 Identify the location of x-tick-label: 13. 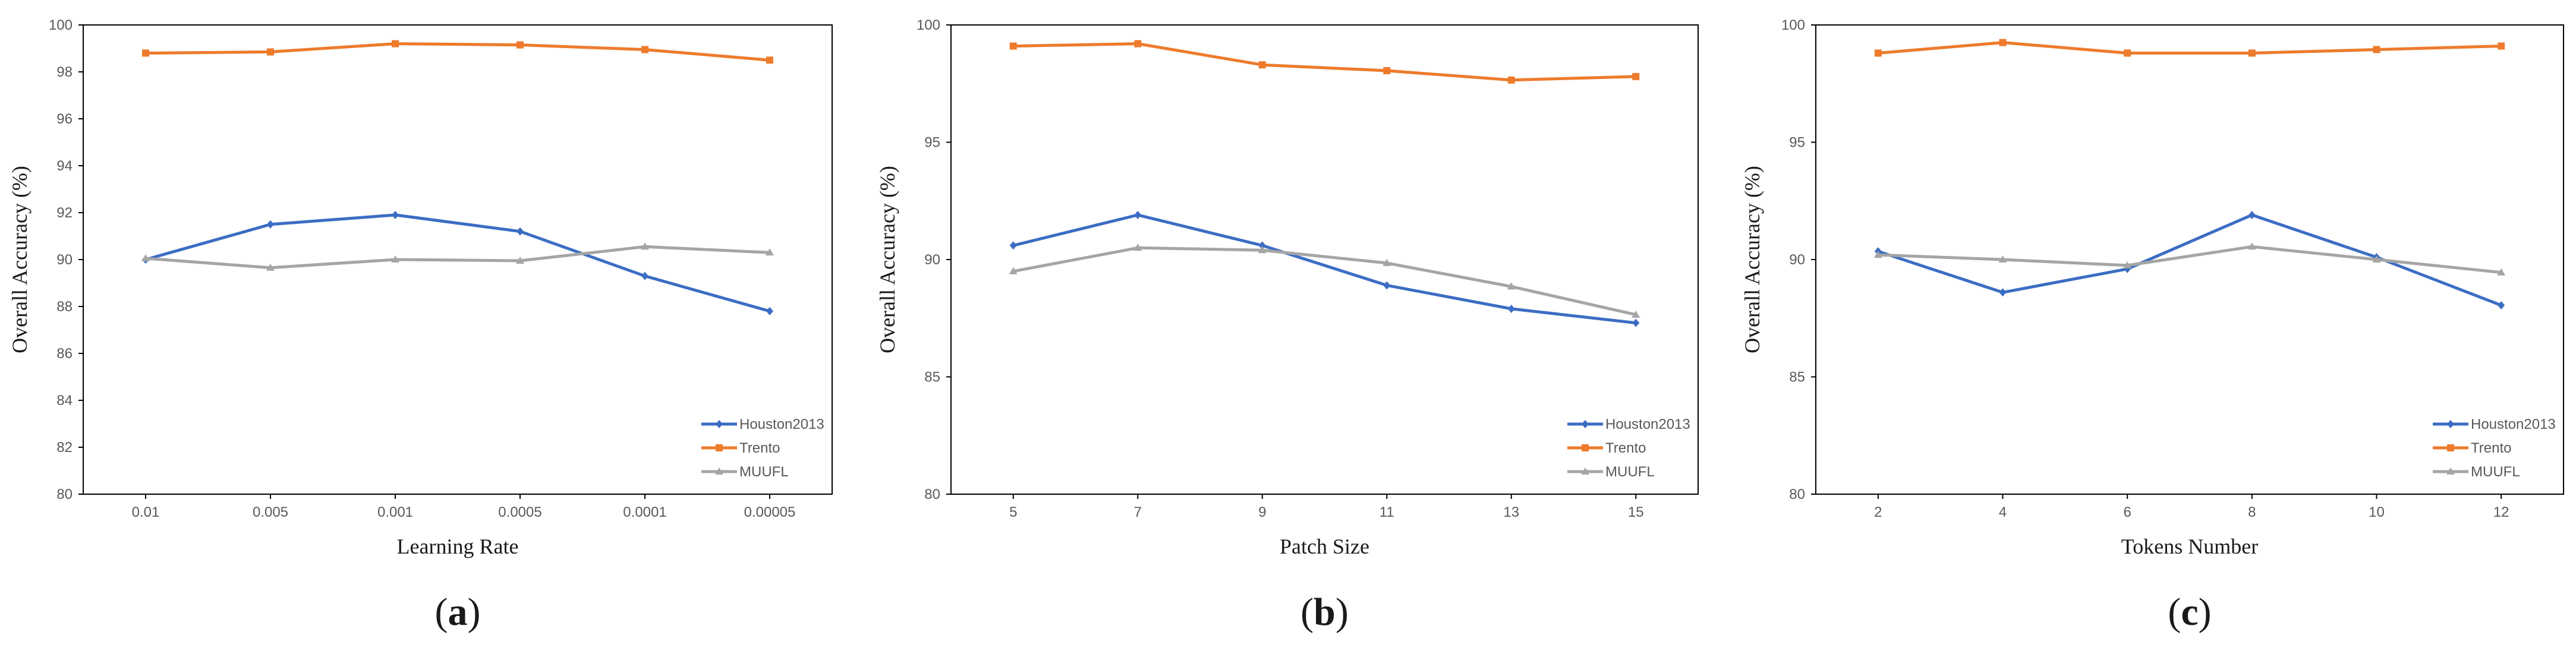
(1511, 512).